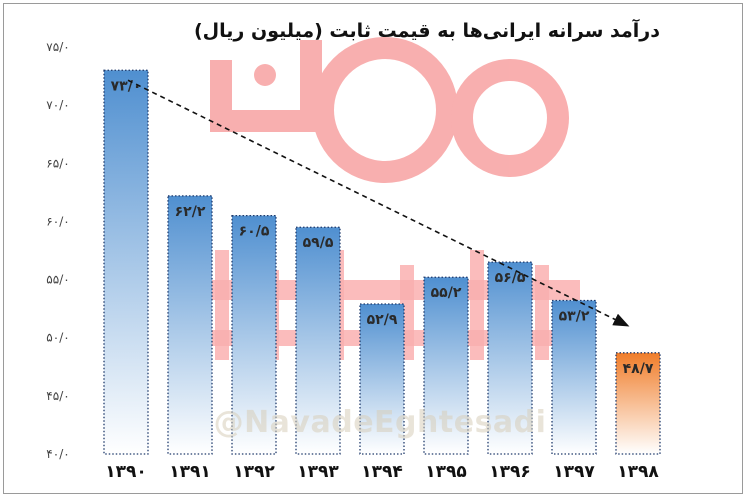 Image resolution: width=746 pixels, height=497 pixels. I want to click on data-label: ۵۶/۵, so click(510, 278).